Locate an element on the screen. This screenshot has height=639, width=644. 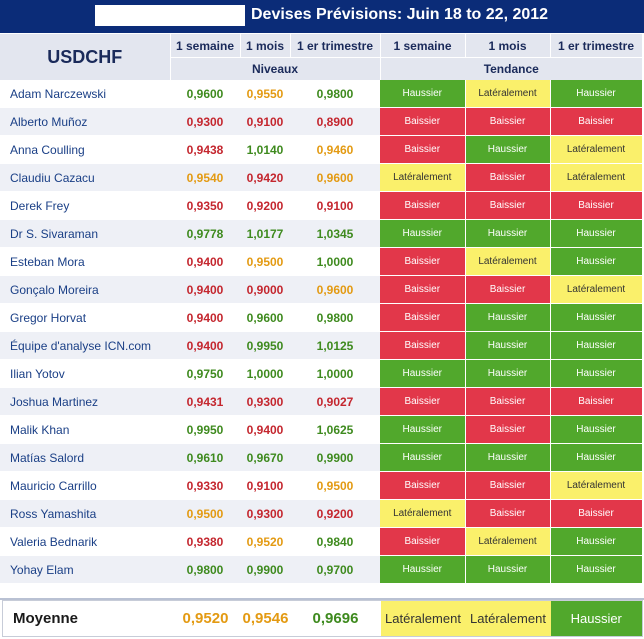
average-level-week: 0,9520 is located at coordinates (205, 618).